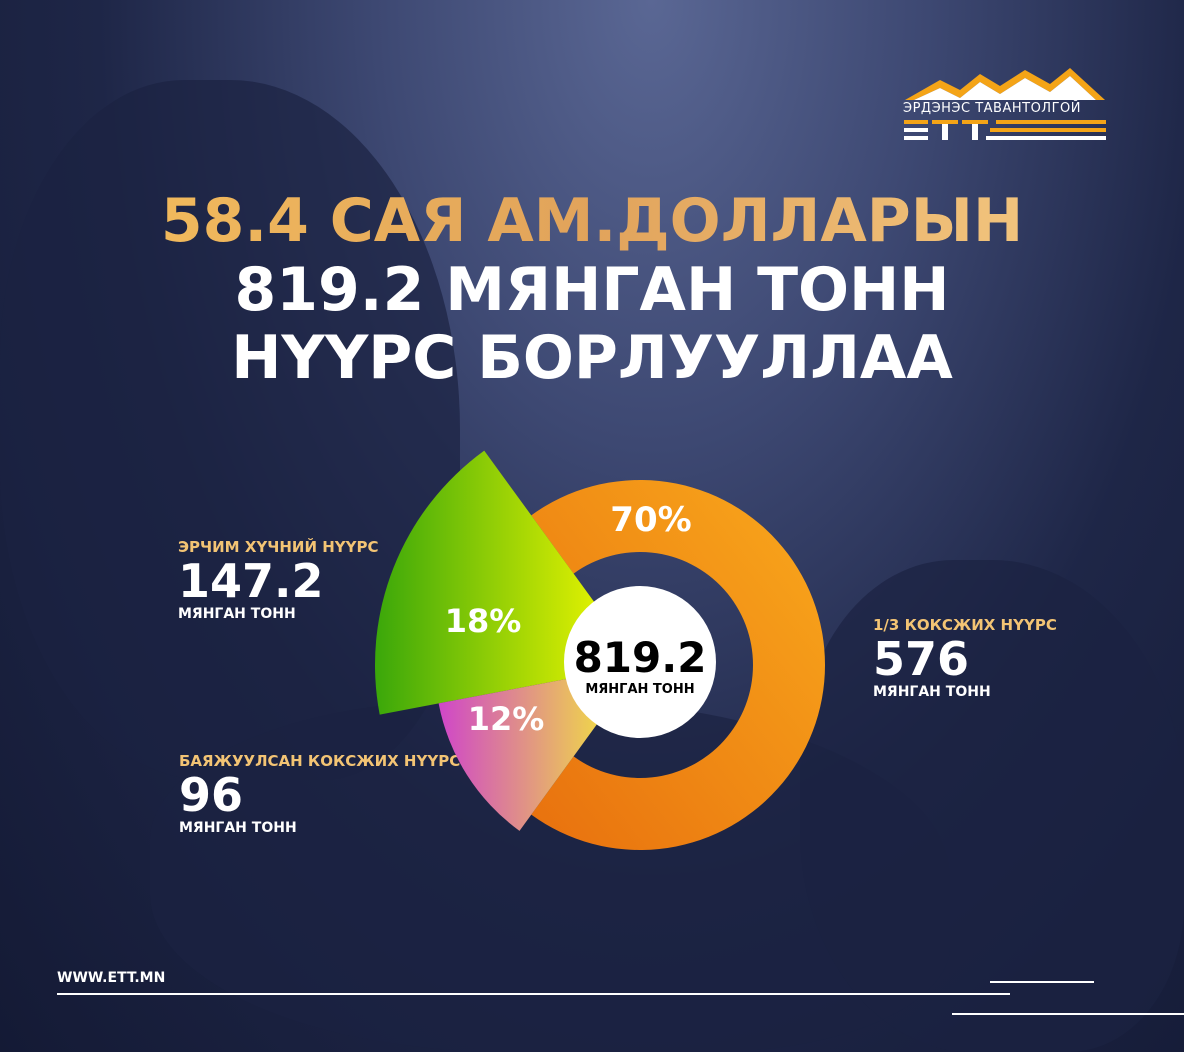 The width and height of the screenshot is (1184, 1052). Describe the element at coordinates (506, 719) in the screenshot. I see `percent-label-washed-coking: 12%` at that location.